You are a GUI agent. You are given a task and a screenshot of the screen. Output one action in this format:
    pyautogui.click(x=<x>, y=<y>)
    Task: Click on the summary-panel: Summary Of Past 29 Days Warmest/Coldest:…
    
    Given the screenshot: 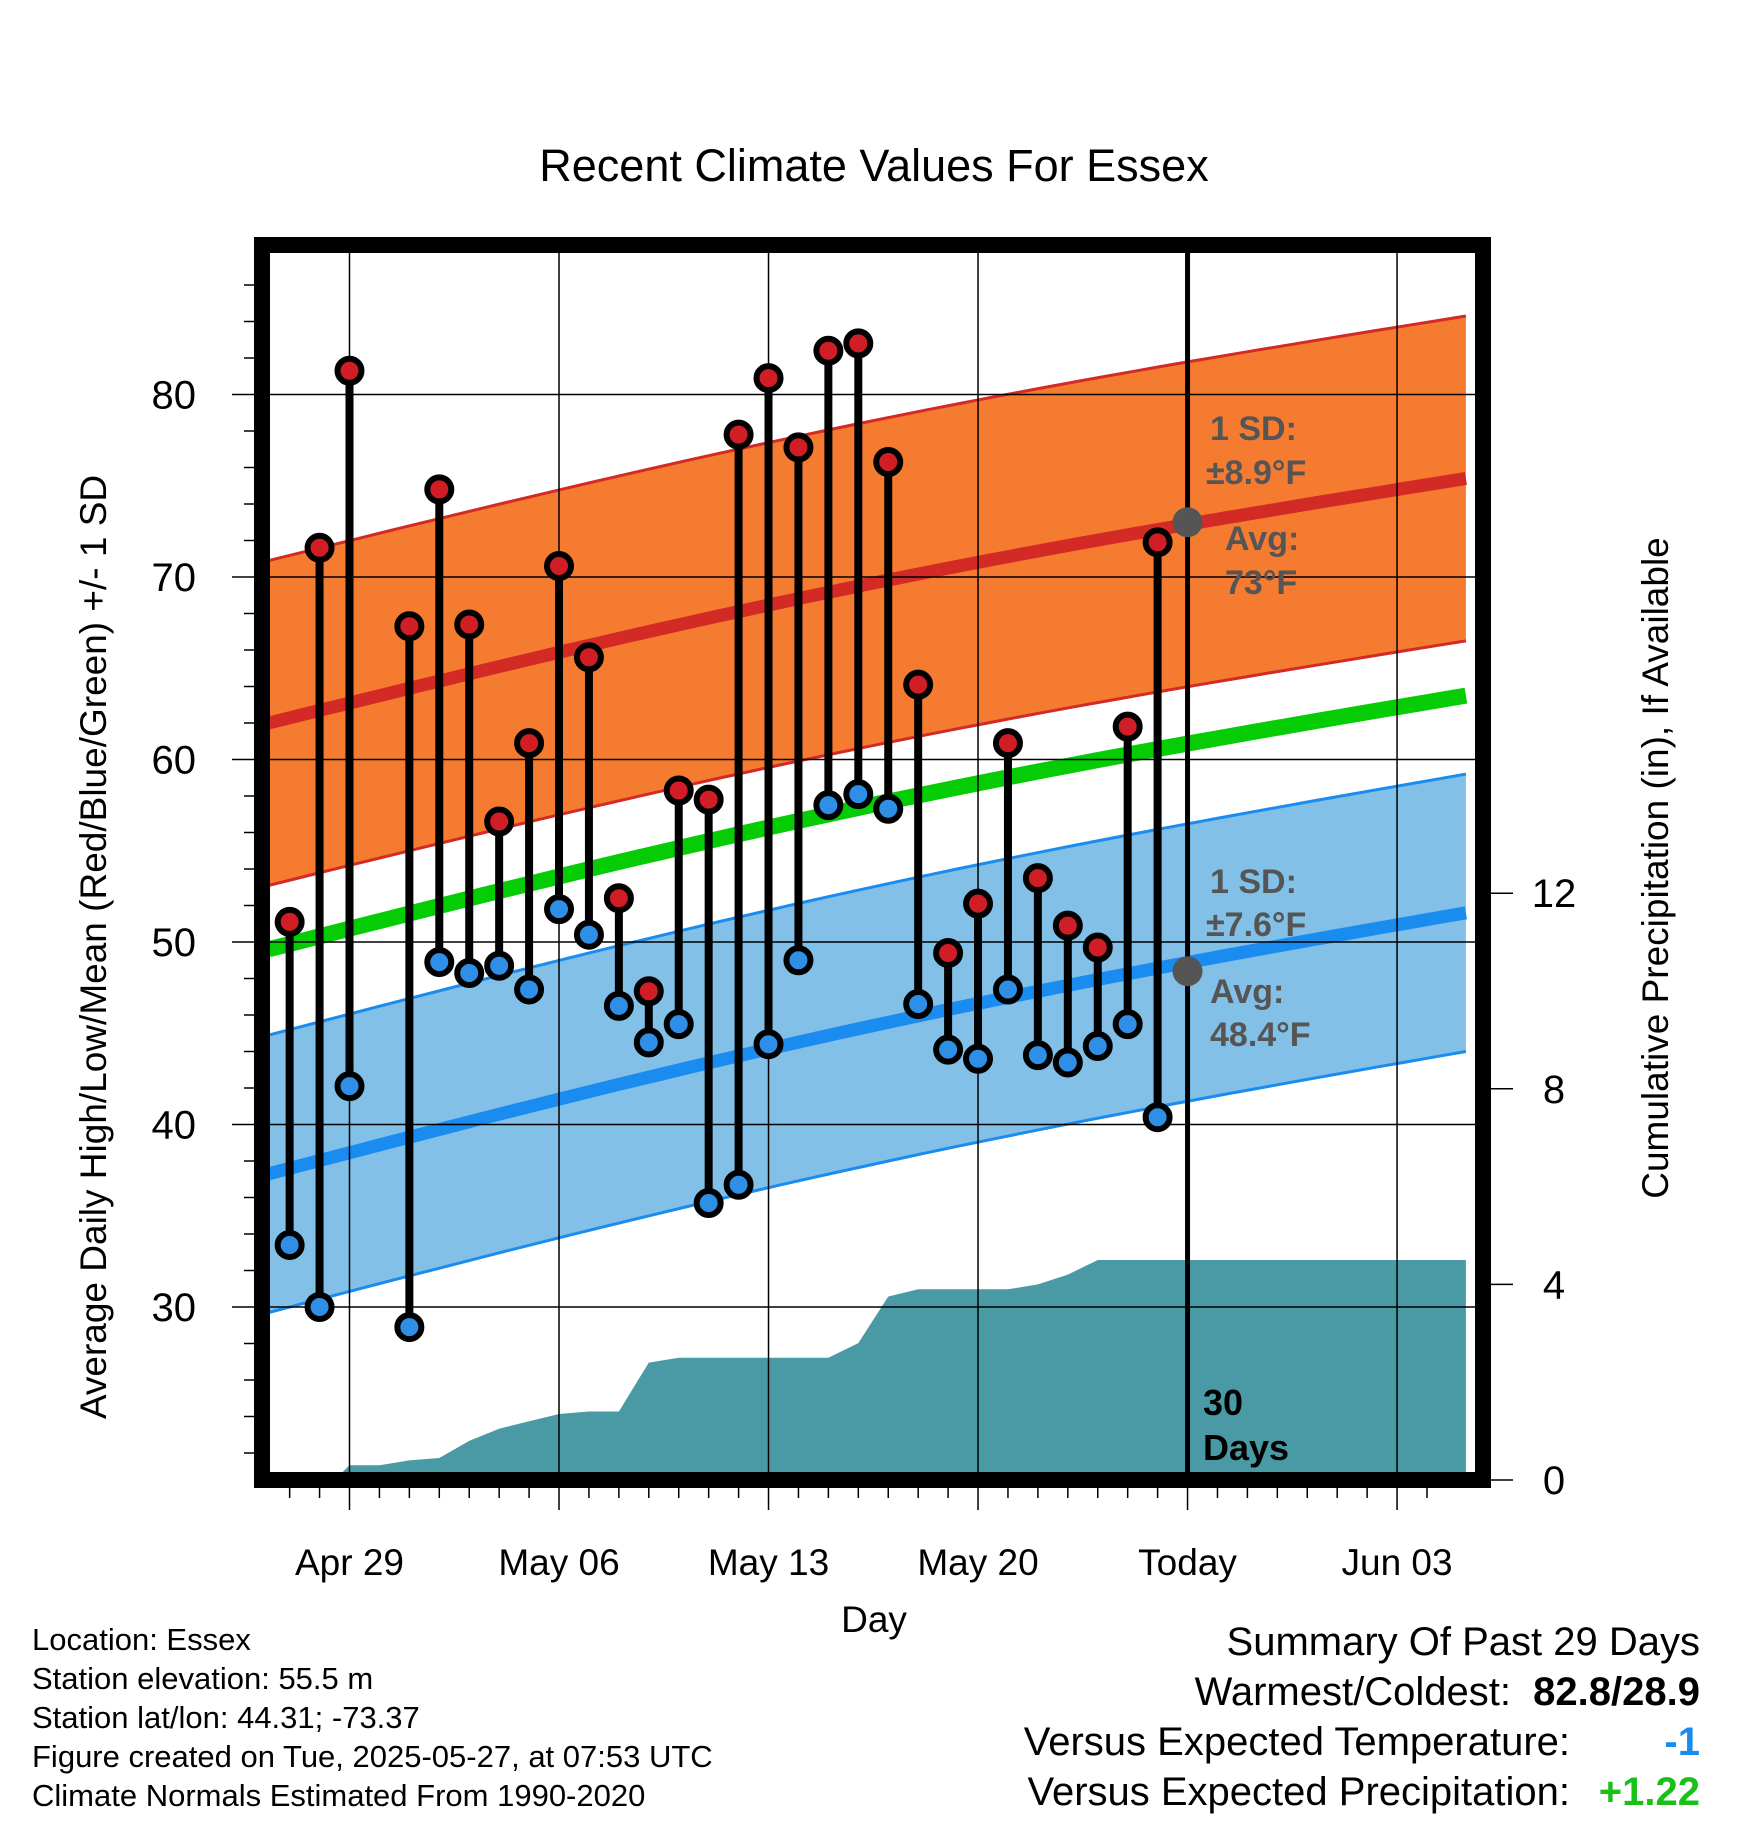 What is the action you would take?
    pyautogui.click(x=1362, y=1717)
    